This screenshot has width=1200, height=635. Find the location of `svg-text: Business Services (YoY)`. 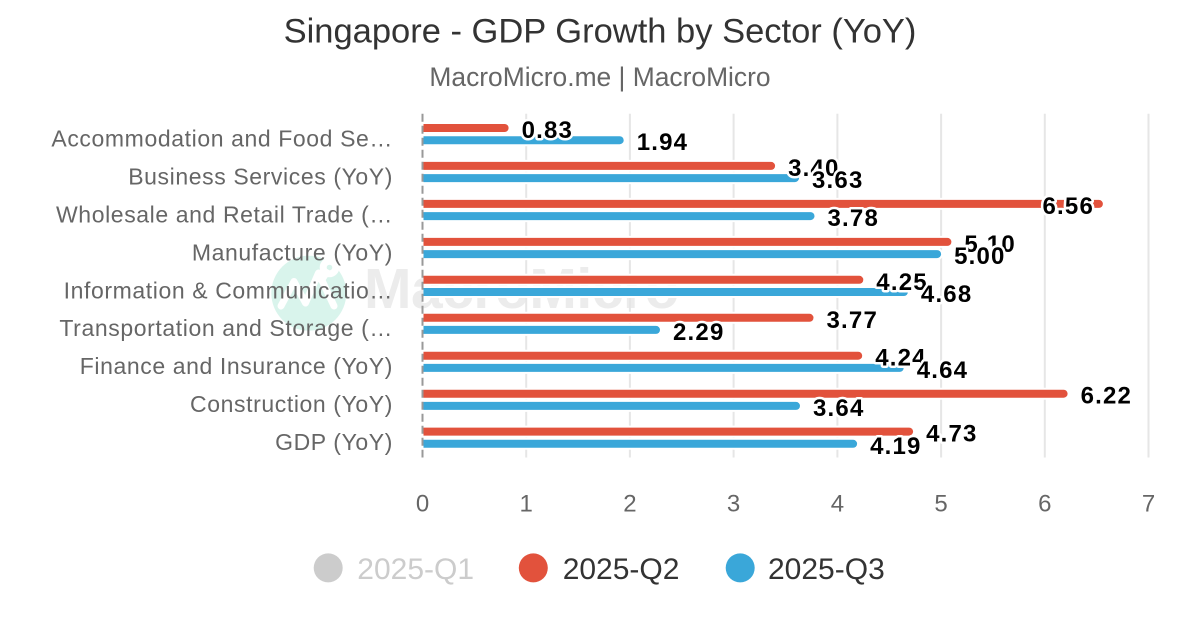

svg-text: Business Services (YoY) is located at coordinates (260, 176).